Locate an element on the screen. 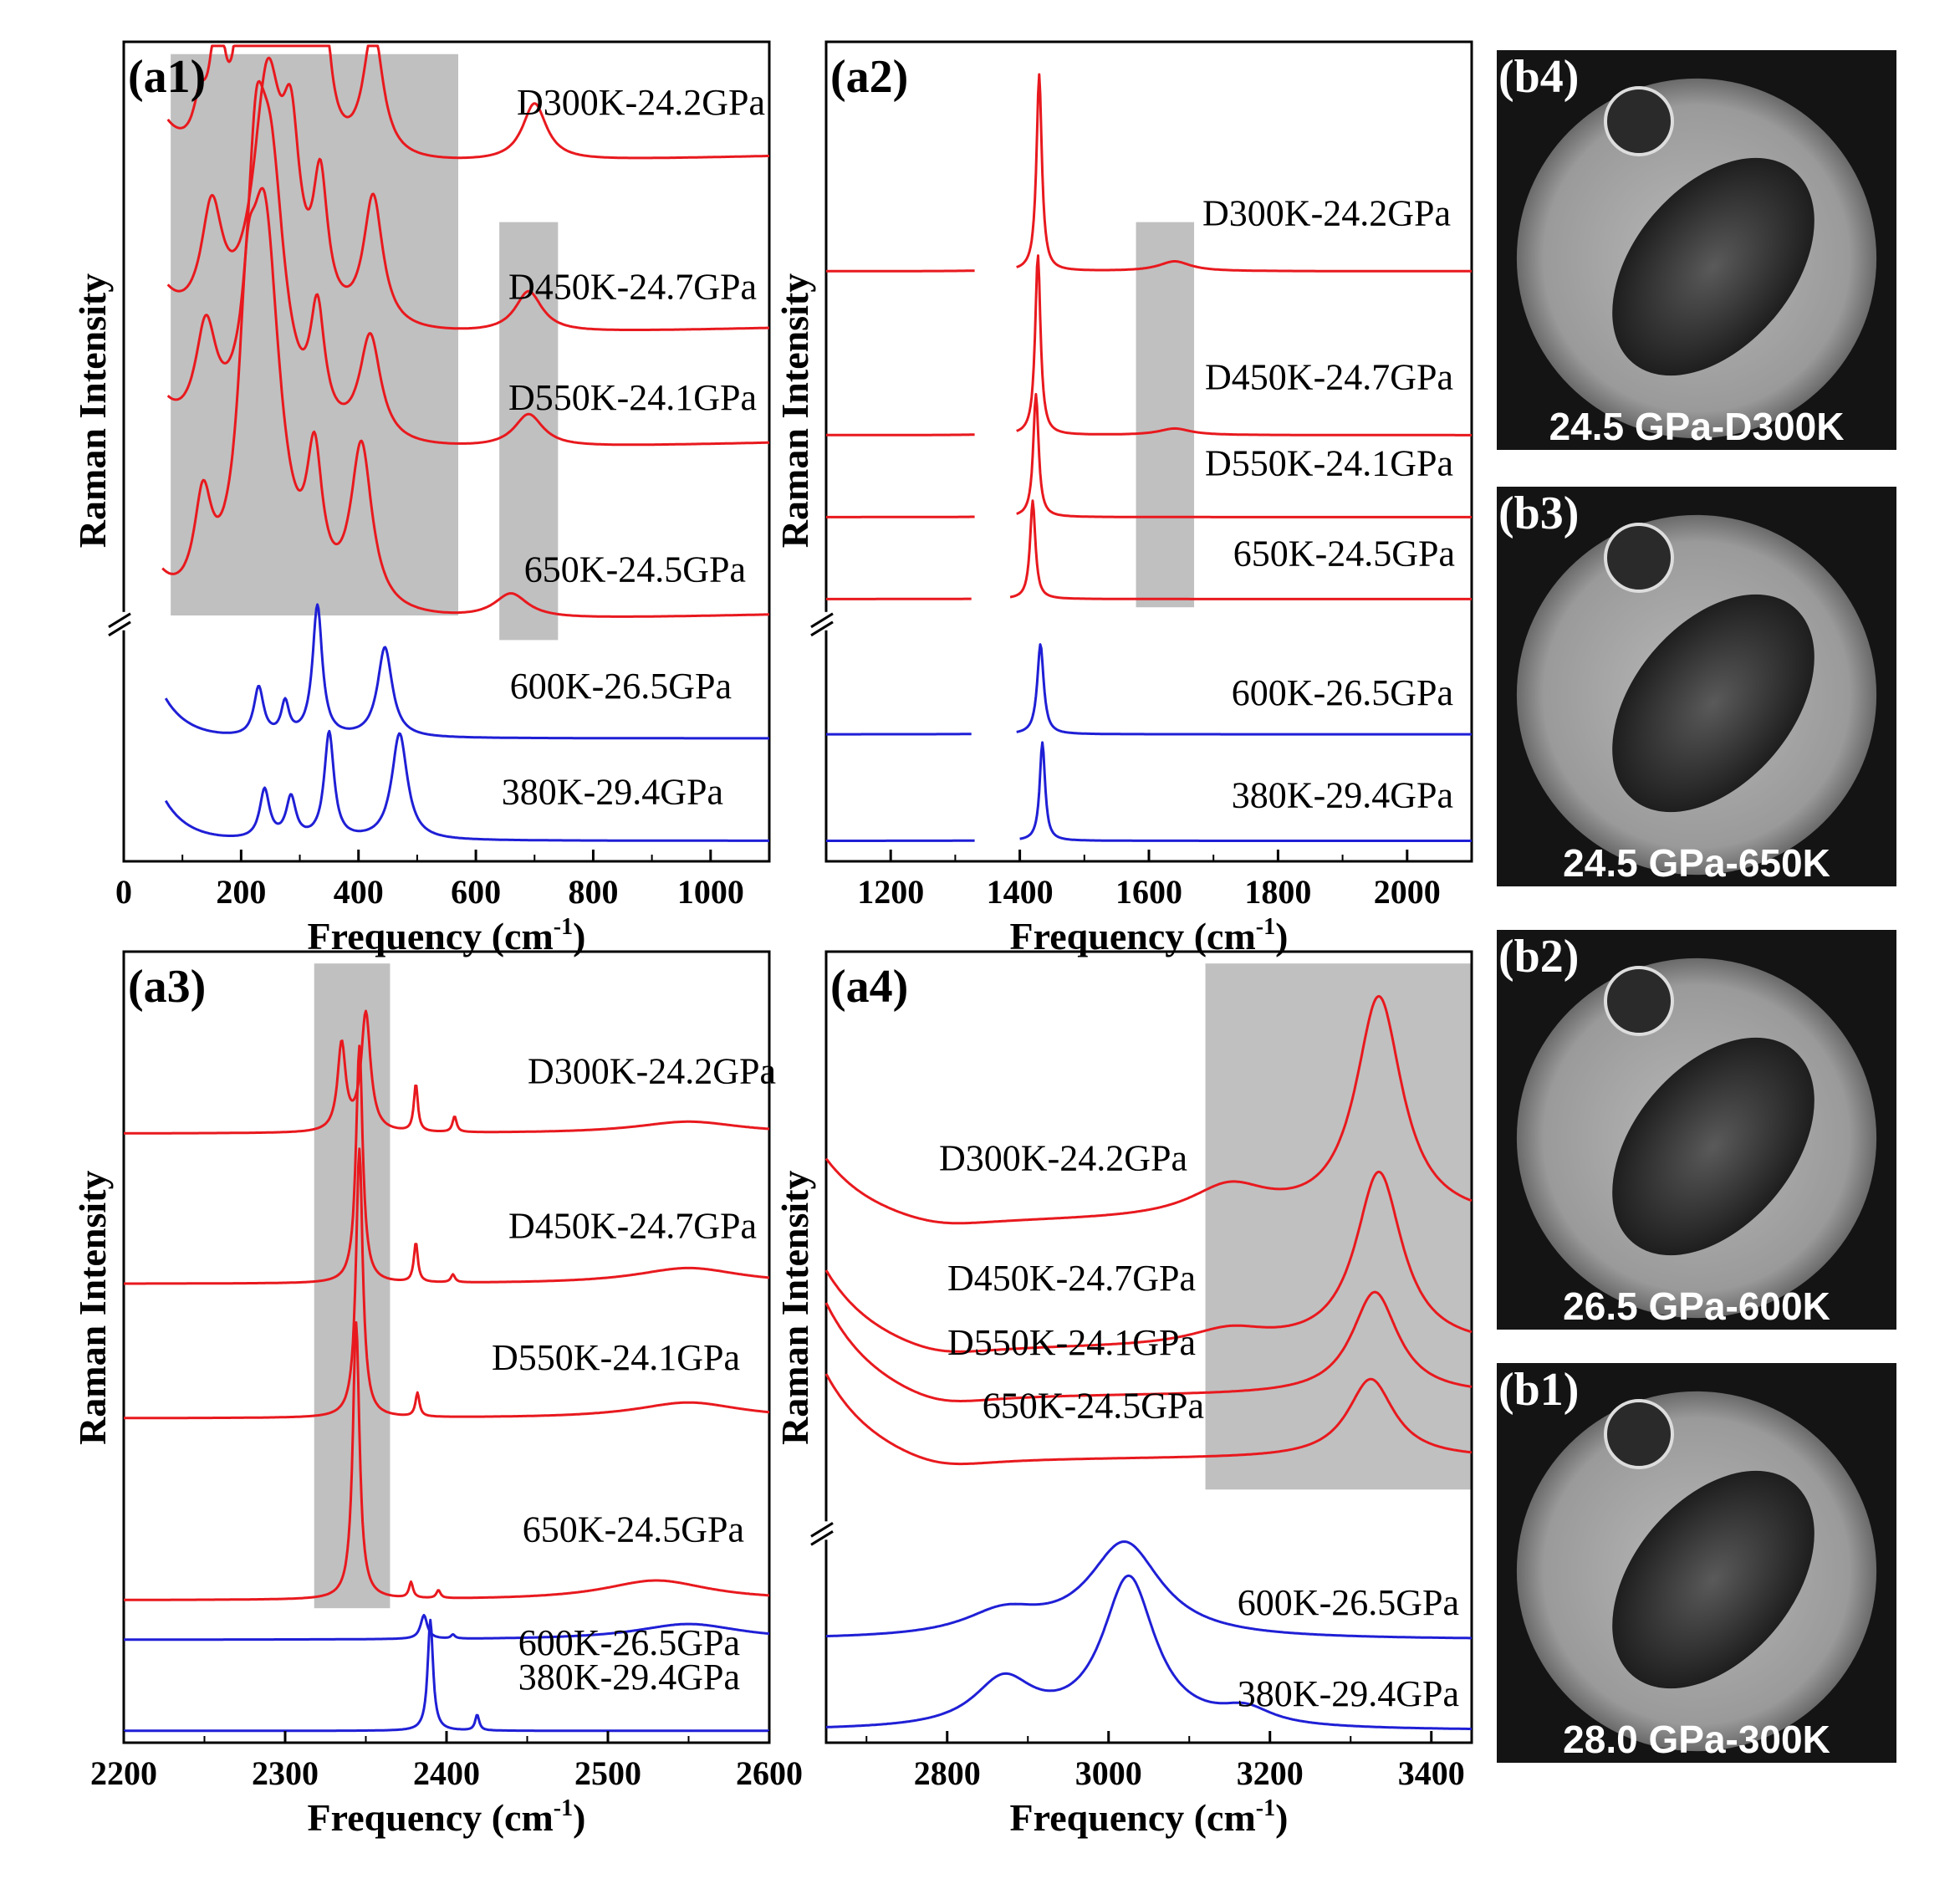 The image size is (1960, 1879). micrograph-1: (b4) 24.5 GPa-D300K is located at coordinates (1696, 250).